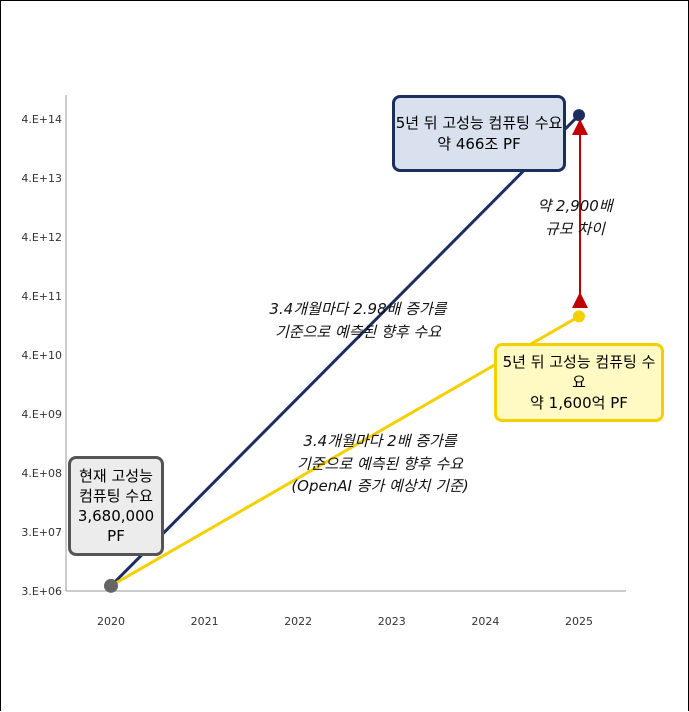  I want to click on y-tick-label: 4.E+13, so click(41, 178).